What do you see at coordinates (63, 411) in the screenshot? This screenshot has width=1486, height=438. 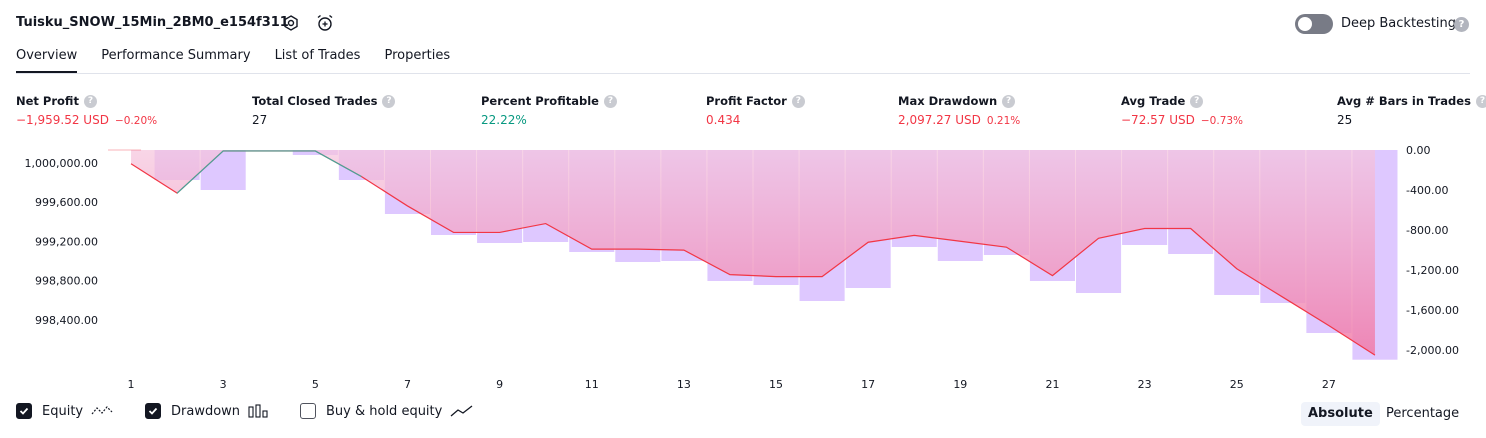 I see `legend-equity-label: Equity` at bounding box center [63, 411].